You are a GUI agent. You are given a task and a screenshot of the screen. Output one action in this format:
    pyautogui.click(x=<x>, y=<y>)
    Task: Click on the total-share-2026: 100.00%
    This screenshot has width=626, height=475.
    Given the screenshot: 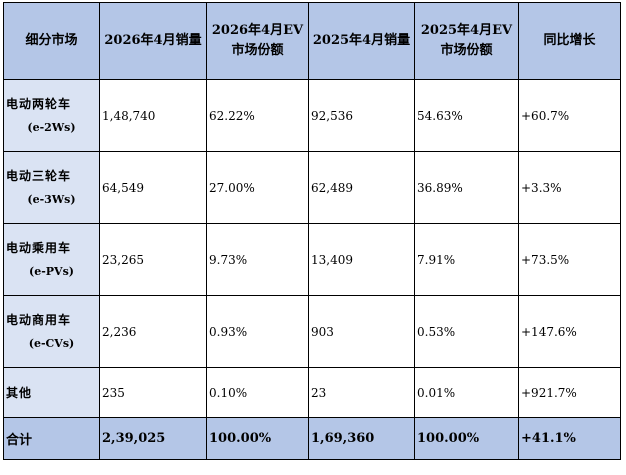 What is the action you would take?
    pyautogui.click(x=257, y=438)
    